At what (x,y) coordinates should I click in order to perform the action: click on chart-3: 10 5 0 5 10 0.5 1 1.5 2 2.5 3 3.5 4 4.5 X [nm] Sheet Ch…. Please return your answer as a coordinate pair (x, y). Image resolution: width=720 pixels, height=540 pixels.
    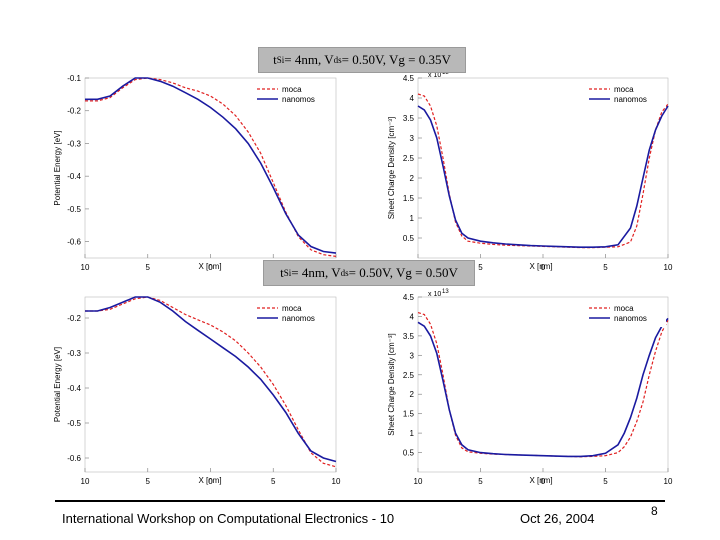
    Looking at the image, I should click on (530, 387).